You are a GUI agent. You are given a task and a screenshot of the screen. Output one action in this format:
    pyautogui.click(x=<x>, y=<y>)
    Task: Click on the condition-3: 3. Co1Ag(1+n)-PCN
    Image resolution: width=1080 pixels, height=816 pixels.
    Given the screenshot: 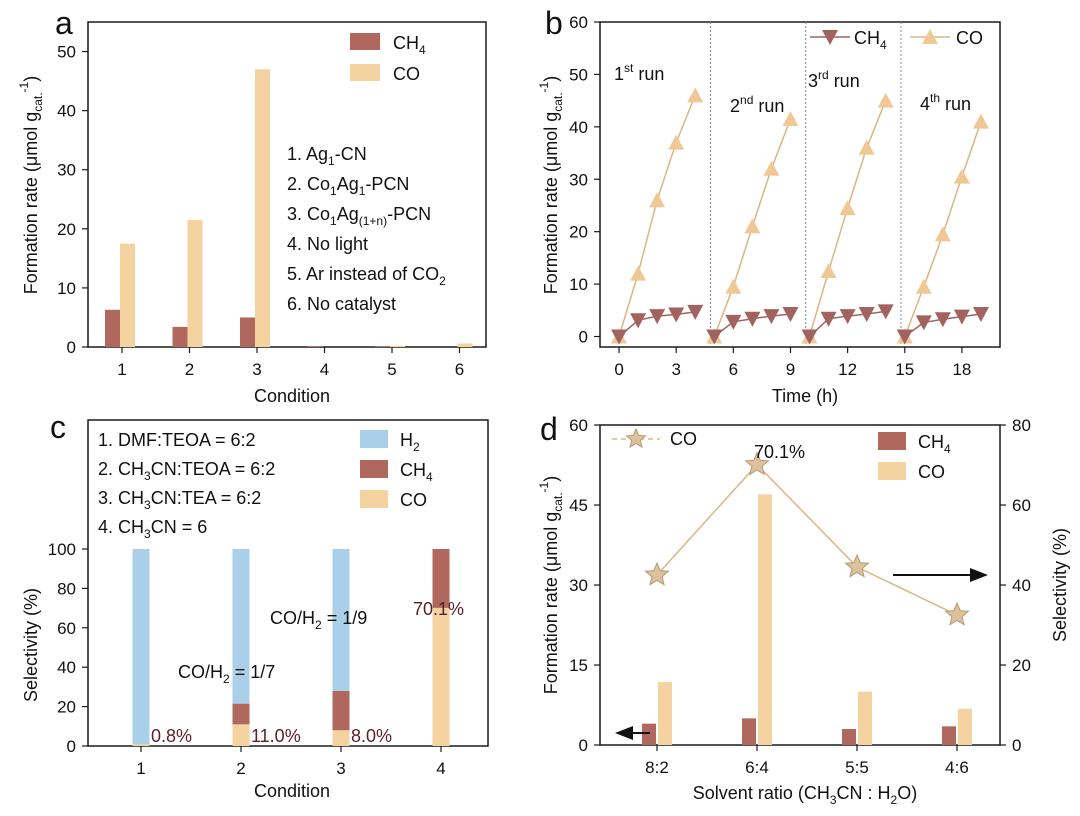 What is the action you would take?
    pyautogui.click(x=359, y=216)
    